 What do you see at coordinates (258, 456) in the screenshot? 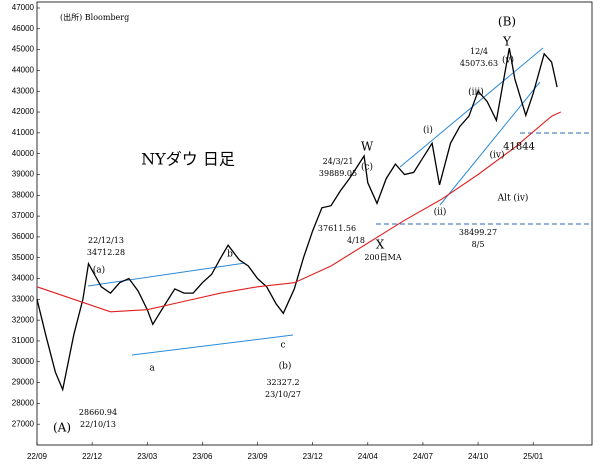
I see `x-tick-label: 23/09` at bounding box center [258, 456].